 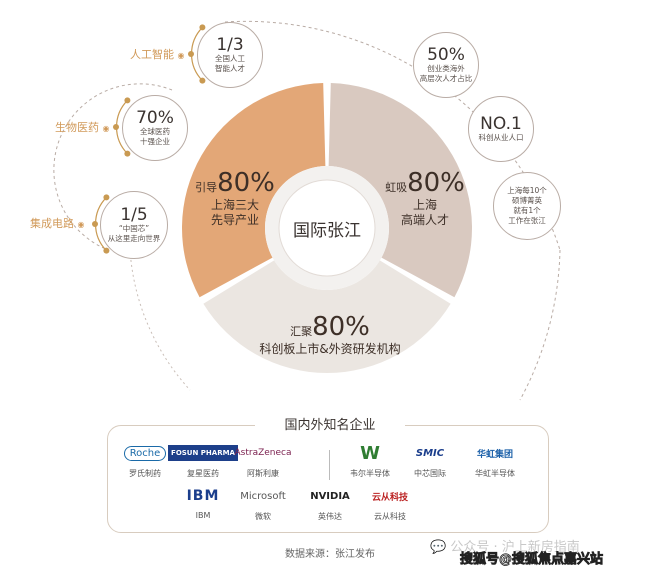 I want to click on bubble-line: 十强企业, so click(x=155, y=141).